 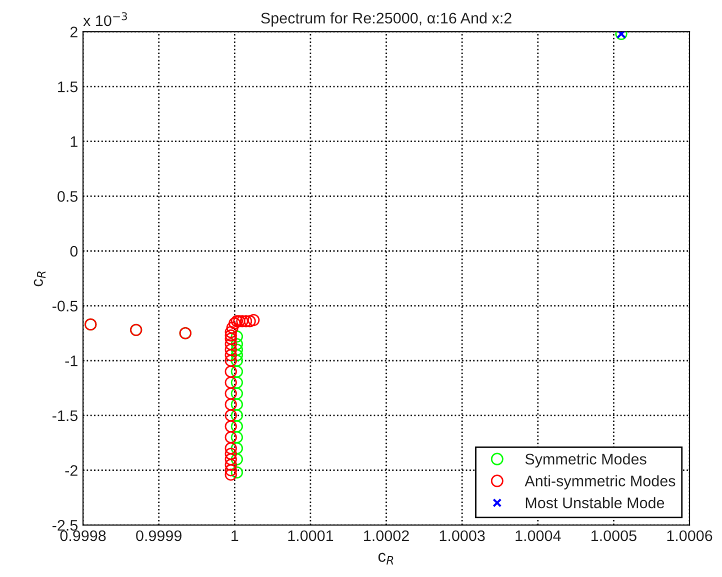 I want to click on y-tick-label: 2, so click(x=74, y=32).